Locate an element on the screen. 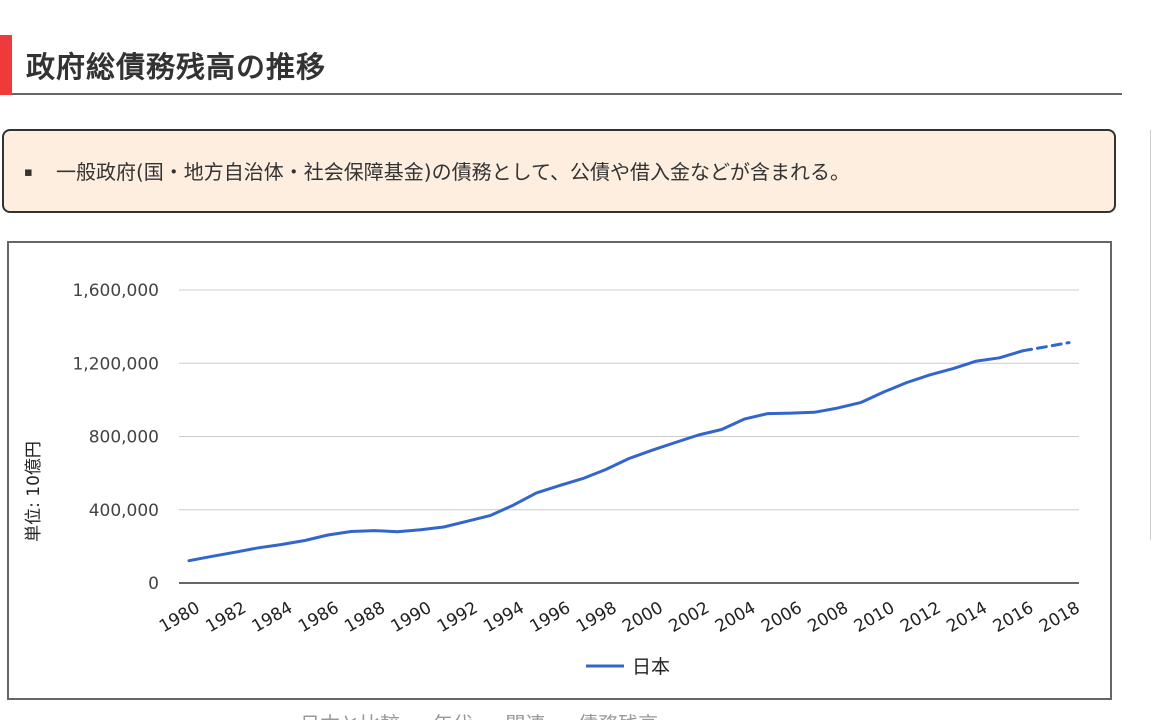  legend-label: 日本 is located at coordinates (651, 667).